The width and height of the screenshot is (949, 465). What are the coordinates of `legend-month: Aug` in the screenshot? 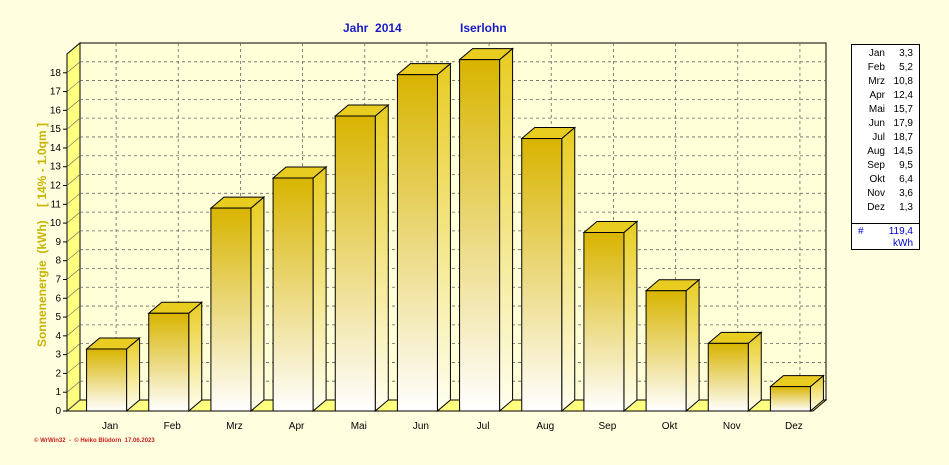 It's located at (876, 151).